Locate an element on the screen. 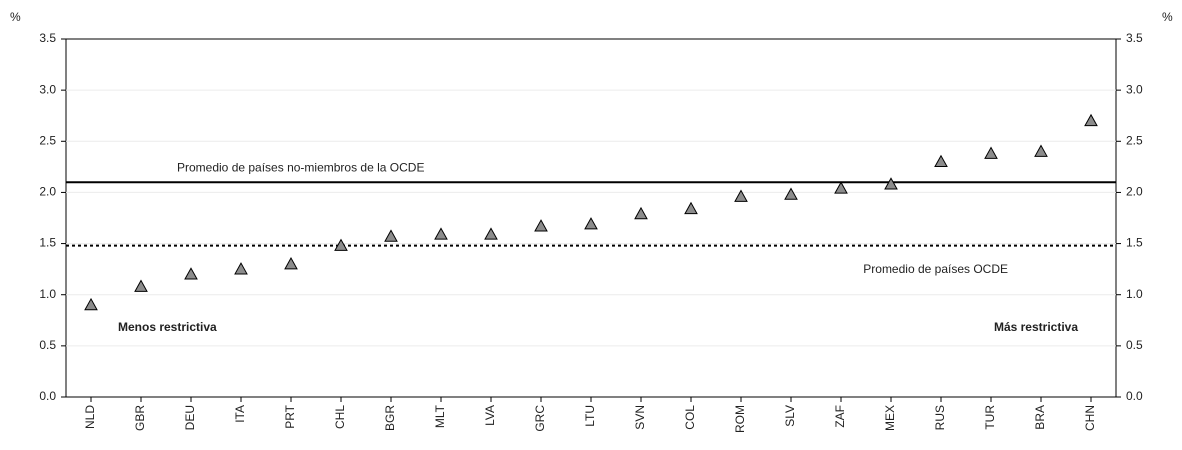  y-axis-label: % is located at coordinates (15, 17).